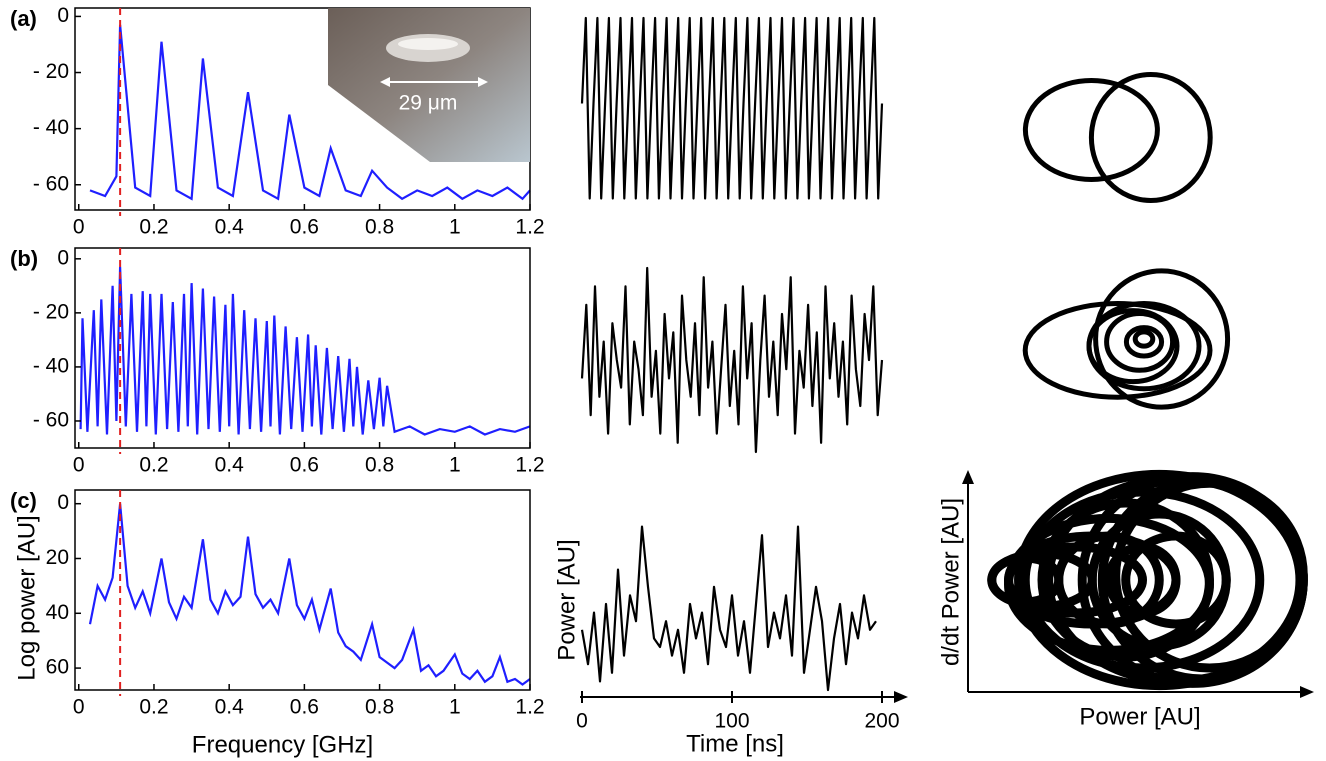 The height and width of the screenshot is (761, 1326). Describe the element at coordinates (57, 557) in the screenshot. I see `y-tick-label: 20` at that location.